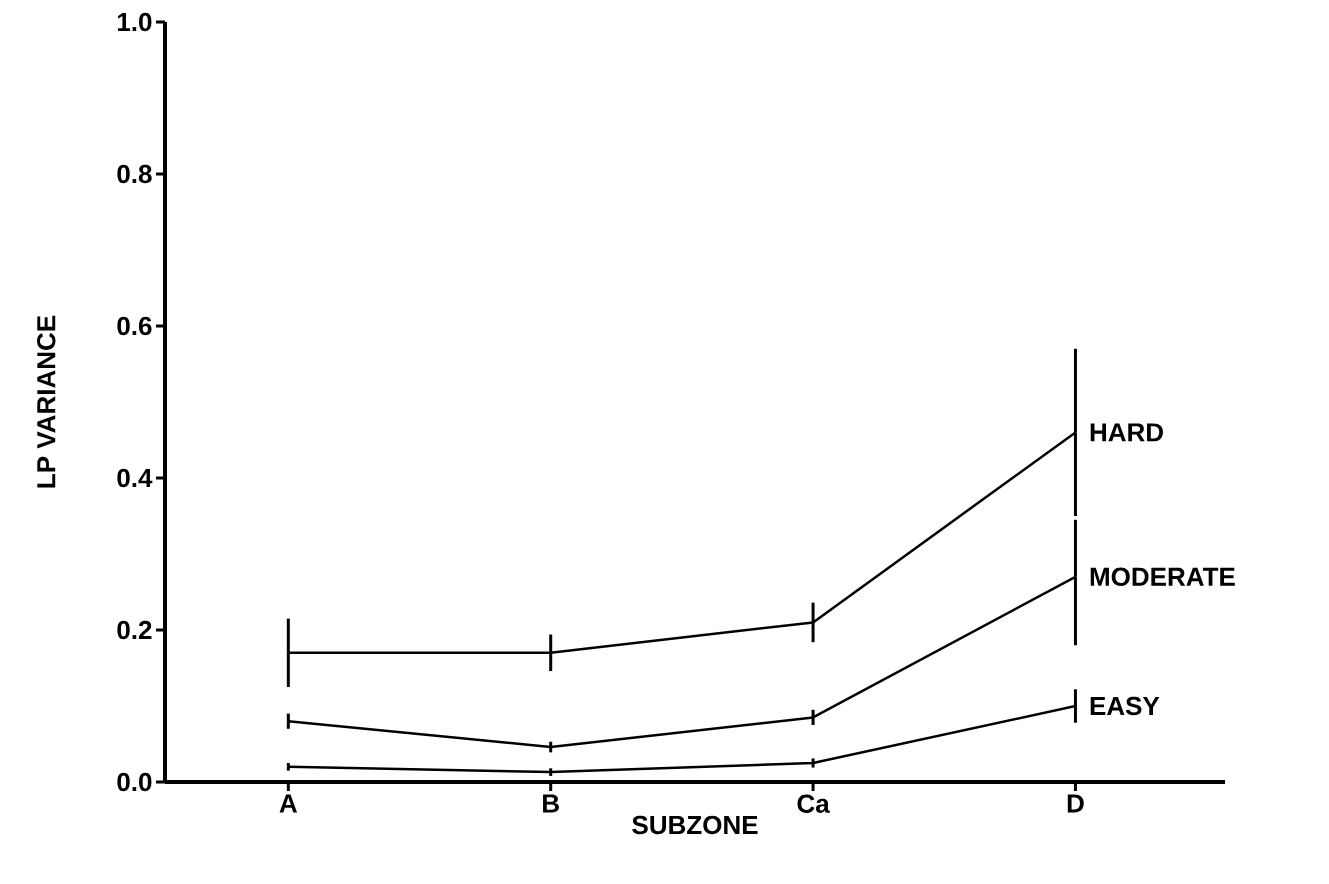 Image resolution: width=1329 pixels, height=884 pixels. Describe the element at coordinates (135, 478) in the screenshot. I see `y-tick-label: 0.4` at that location.